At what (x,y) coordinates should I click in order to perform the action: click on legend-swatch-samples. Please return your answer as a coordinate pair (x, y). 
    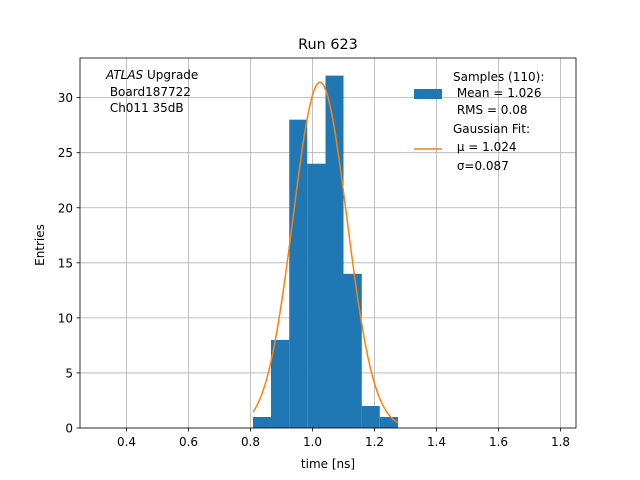
    Looking at the image, I should click on (428, 94).